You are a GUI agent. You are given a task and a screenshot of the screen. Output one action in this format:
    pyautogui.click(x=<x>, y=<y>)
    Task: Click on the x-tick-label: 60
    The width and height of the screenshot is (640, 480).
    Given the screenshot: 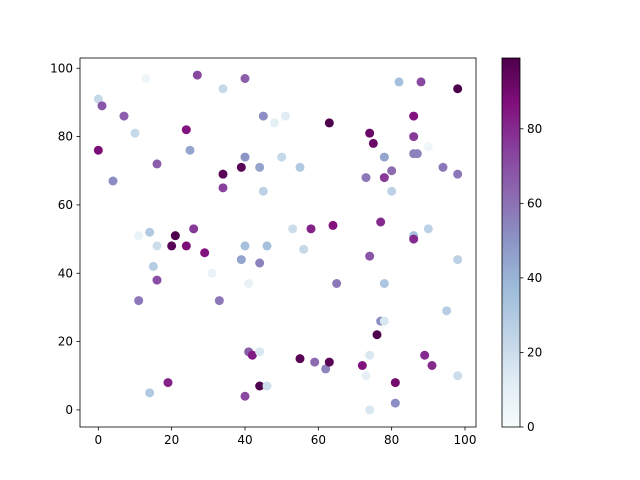 What is the action you would take?
    pyautogui.click(x=318, y=440)
    